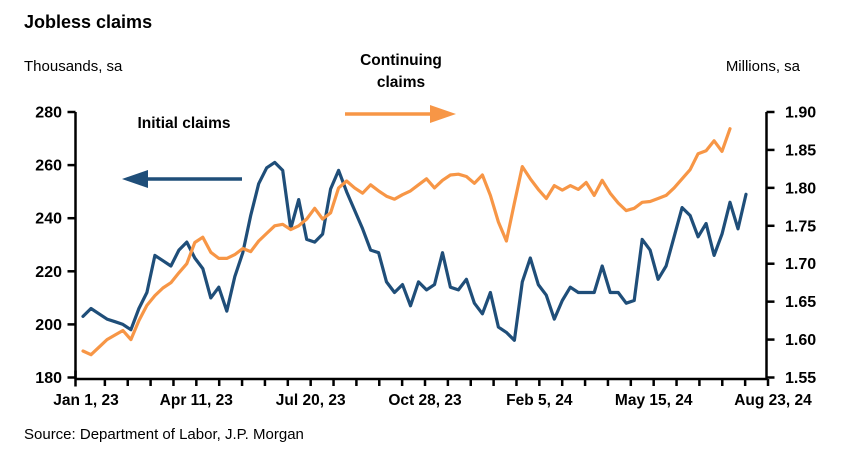 The height and width of the screenshot is (460, 852). Describe the element at coordinates (800, 264) in the screenshot. I see `y-axis-right-tick-label: 1.70` at that location.